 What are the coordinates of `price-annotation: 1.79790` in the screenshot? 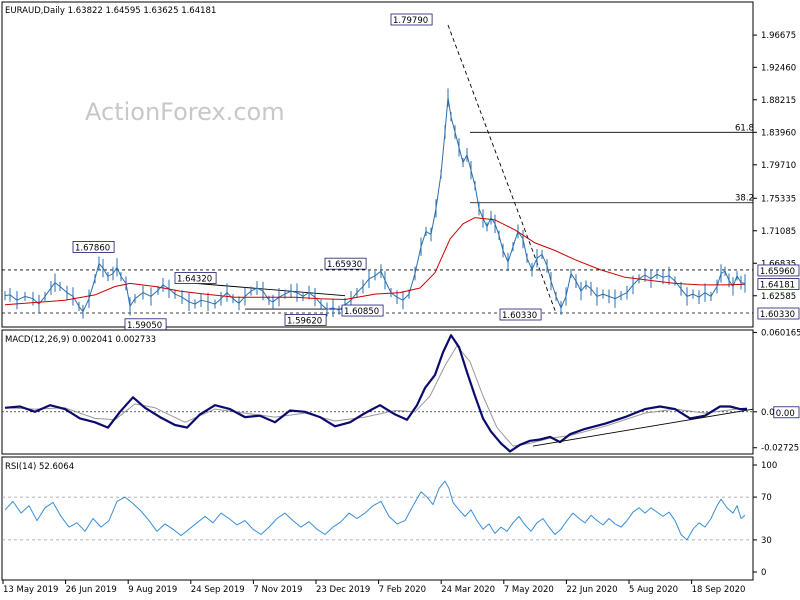 It's located at (410, 21).